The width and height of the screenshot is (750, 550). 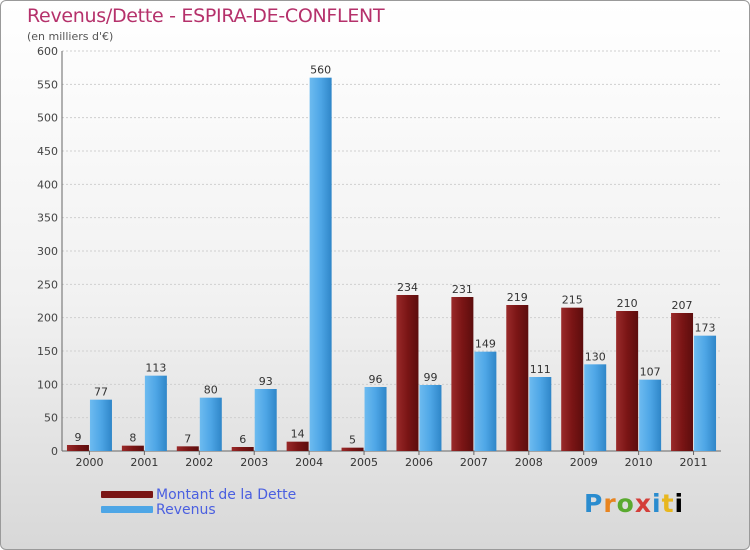 What do you see at coordinates (485, 344) in the screenshot?
I see `data-label-revenus-2007: 149` at bounding box center [485, 344].